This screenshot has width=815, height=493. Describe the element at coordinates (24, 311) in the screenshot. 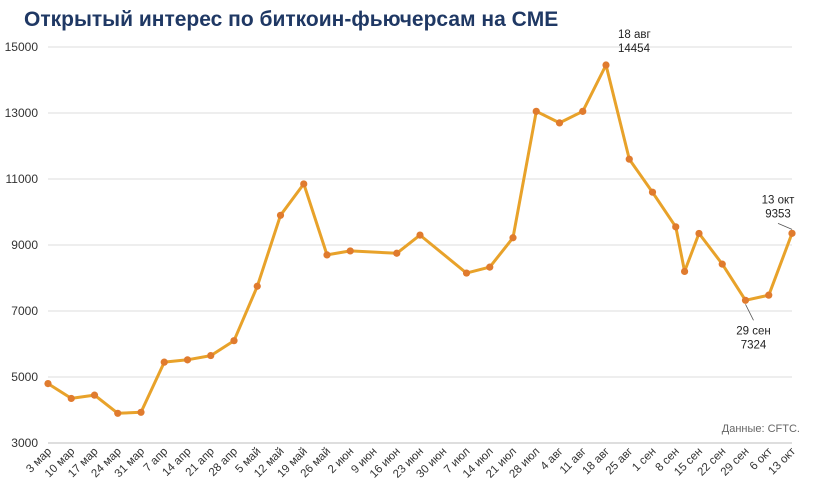

I see `y-tick-label: 7000` at that location.